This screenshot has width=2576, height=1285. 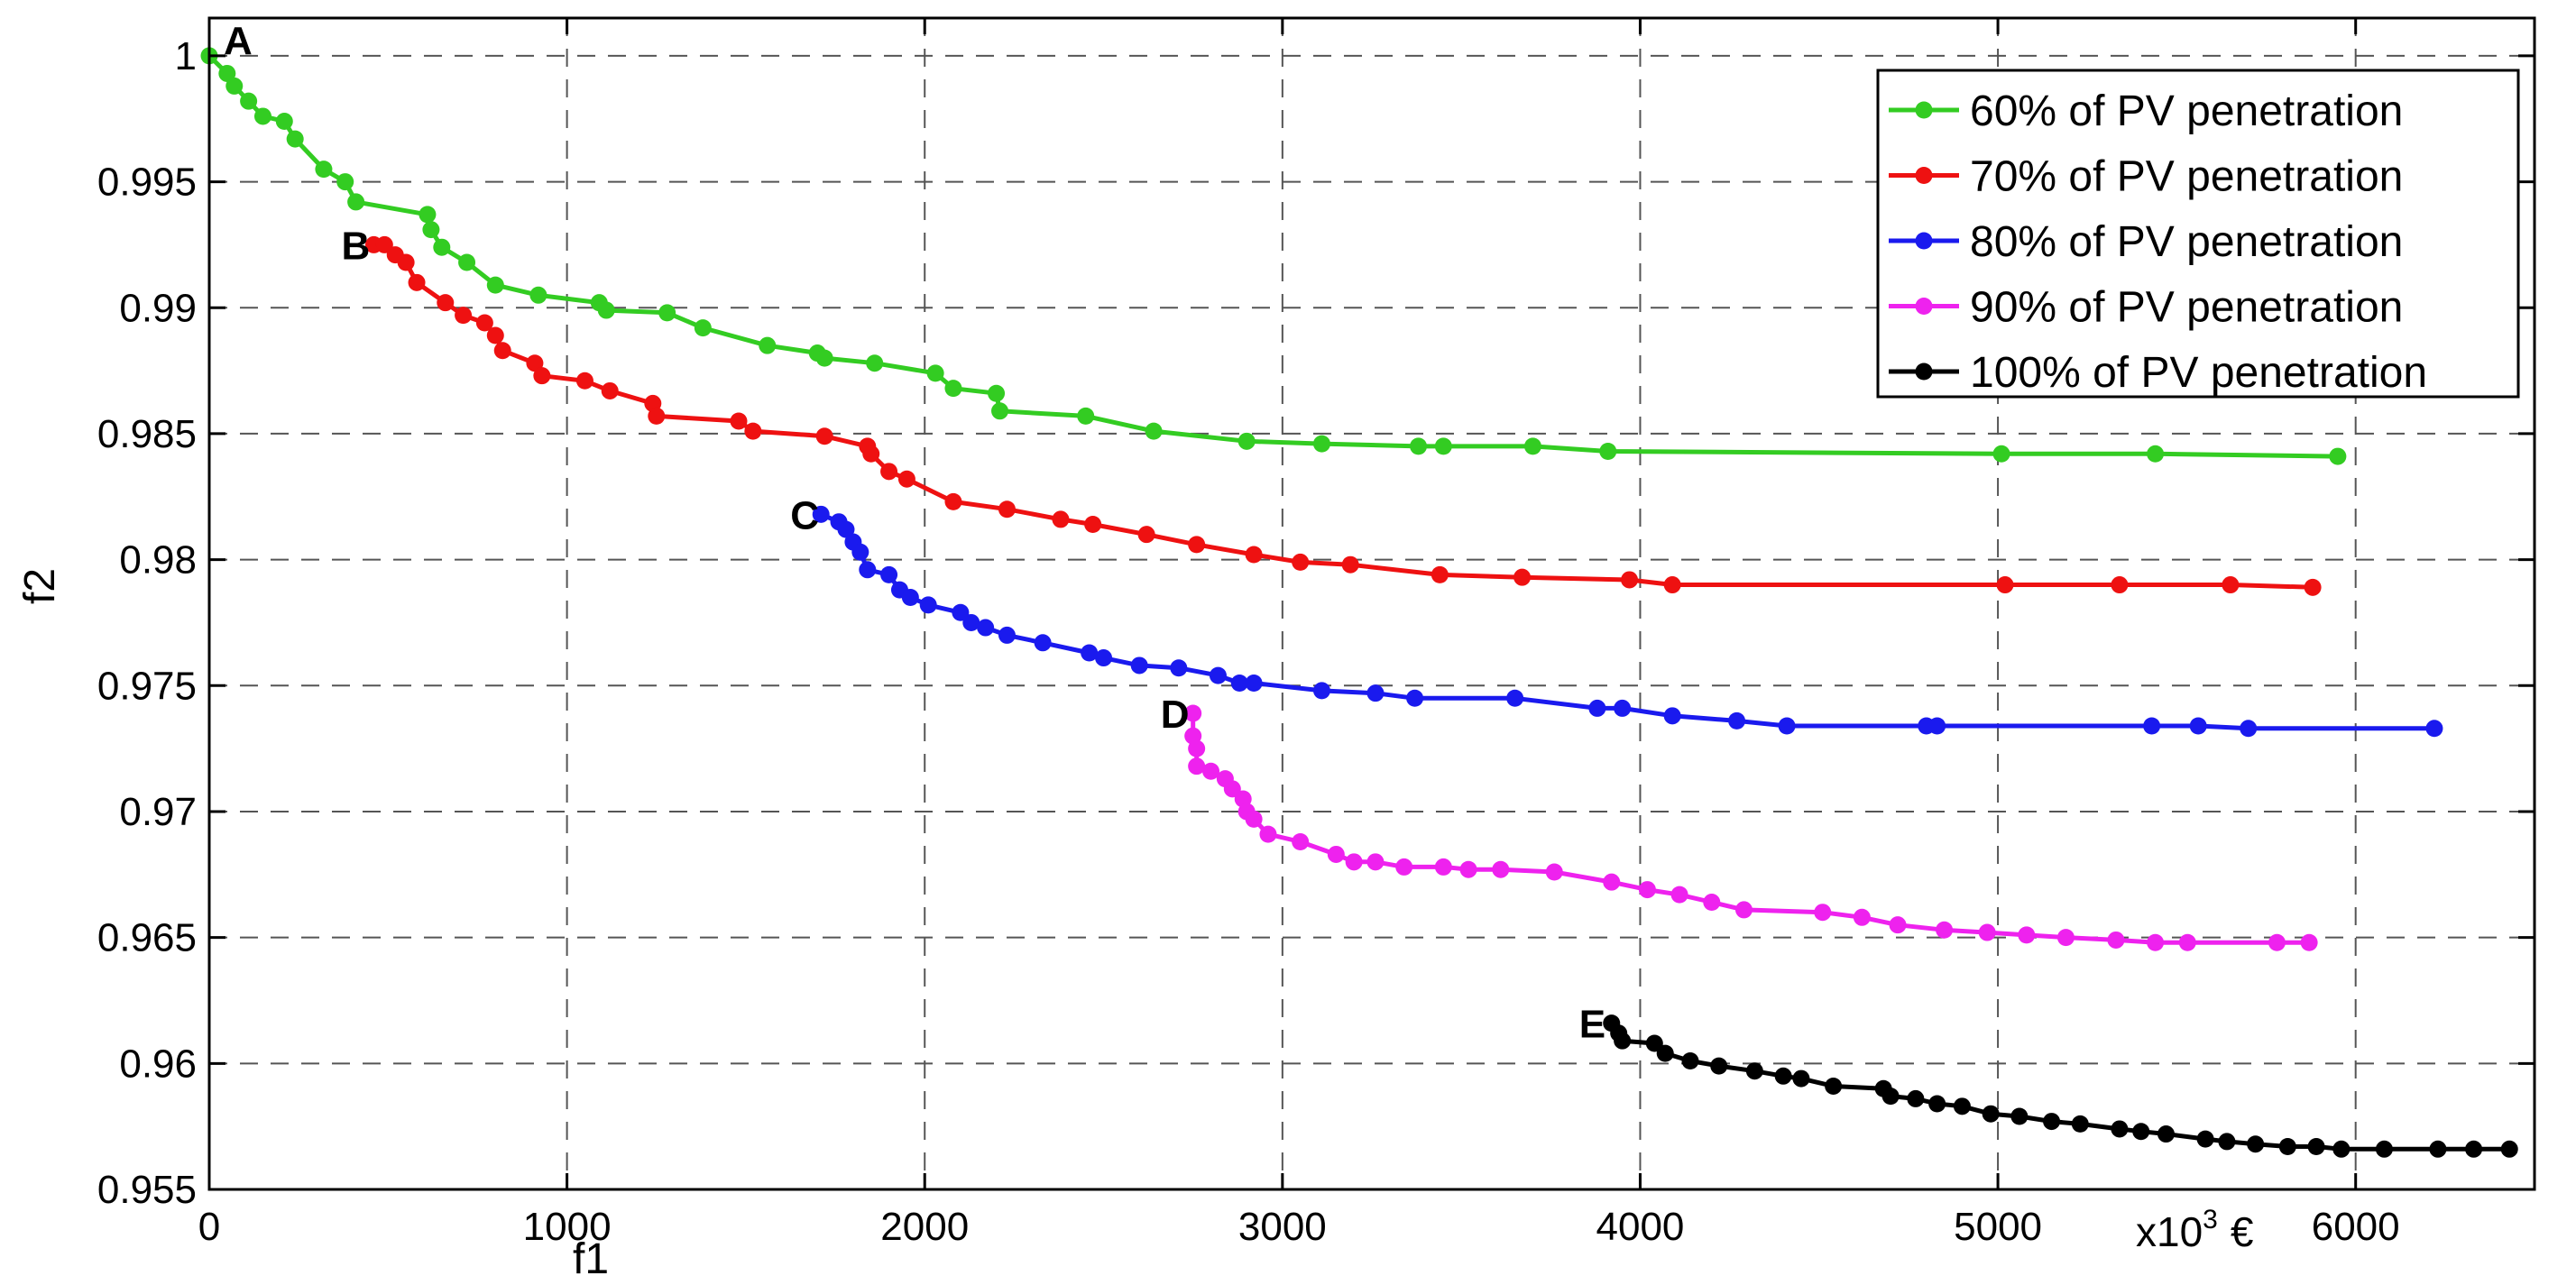 I want to click on x-unit-symbol: €, so click(x=2242, y=1232).